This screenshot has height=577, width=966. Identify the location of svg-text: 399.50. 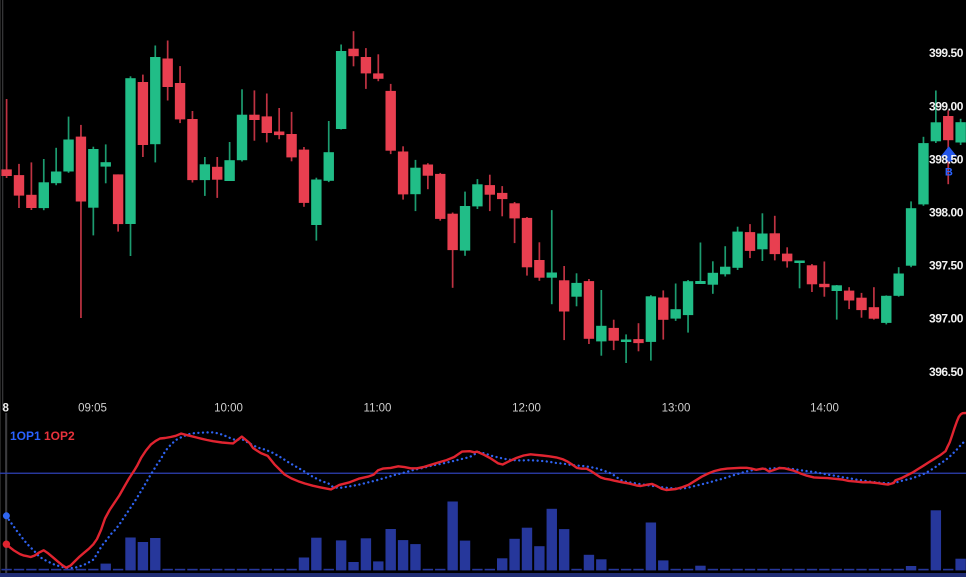
(946, 53).